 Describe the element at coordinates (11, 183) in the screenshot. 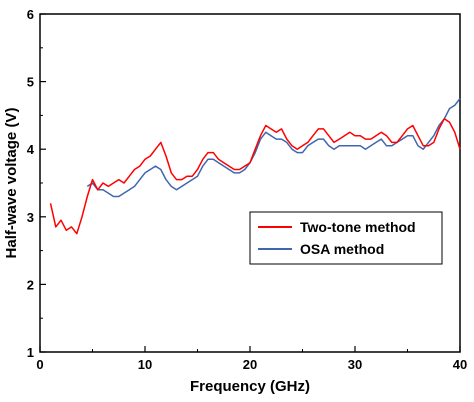

I see `y-axis-label: Half-wave voltage (V)` at that location.